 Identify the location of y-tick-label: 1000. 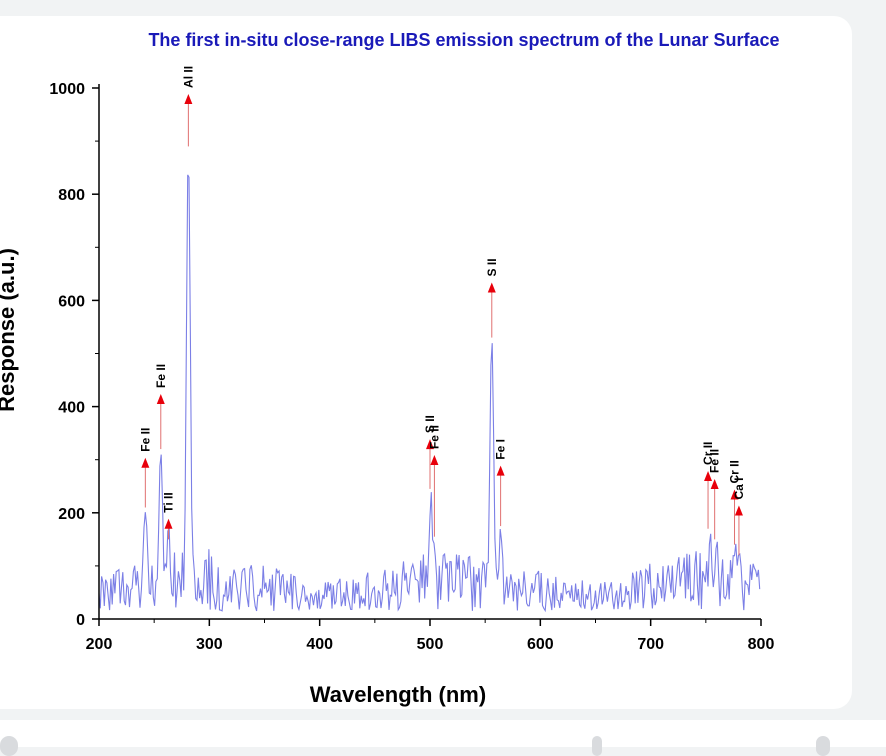
(67, 89).